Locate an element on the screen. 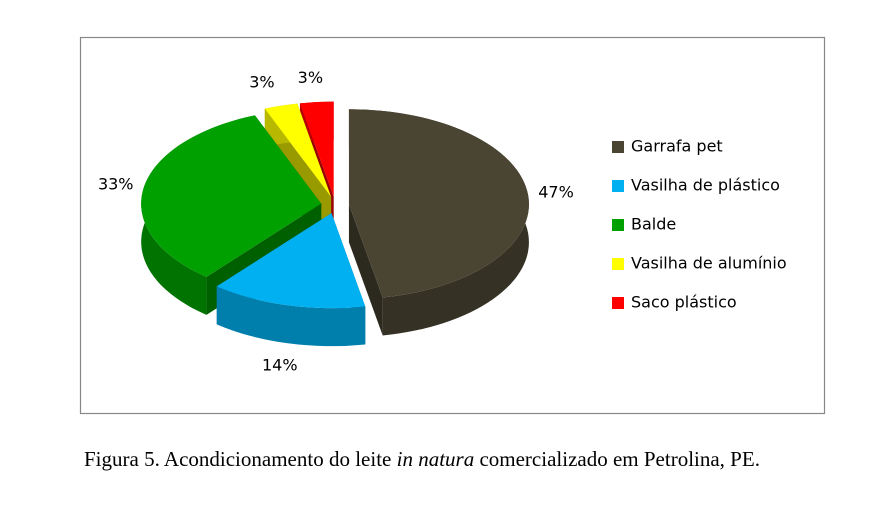 The image size is (883, 525). caption-text: comercializado em Petrolina, PE. is located at coordinates (617, 459).